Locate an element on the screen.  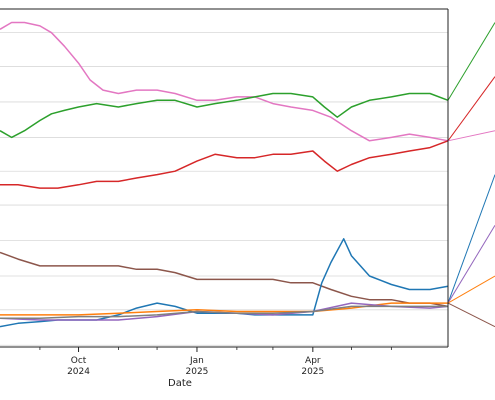
x-tick-sublabel-0: 2024 is located at coordinates (78, 372).